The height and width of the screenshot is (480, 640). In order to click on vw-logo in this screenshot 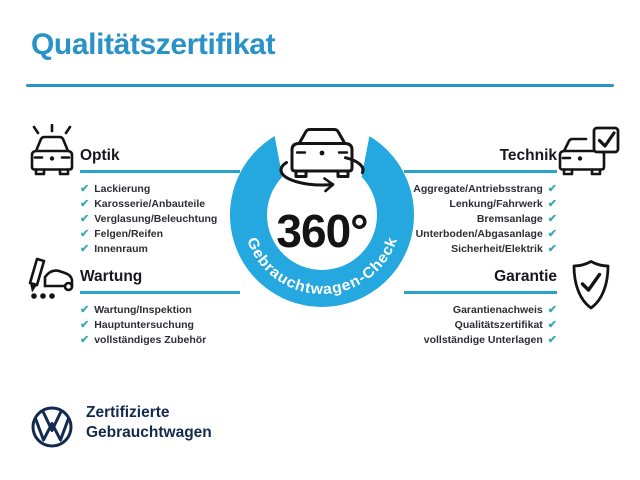, I will do `click(52, 427)`.